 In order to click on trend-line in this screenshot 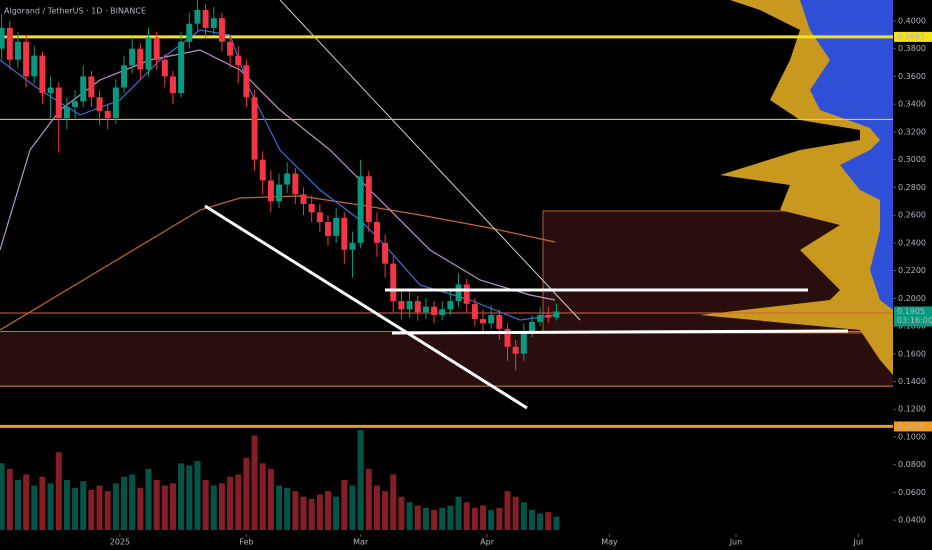, I will do `click(366, 307)`.